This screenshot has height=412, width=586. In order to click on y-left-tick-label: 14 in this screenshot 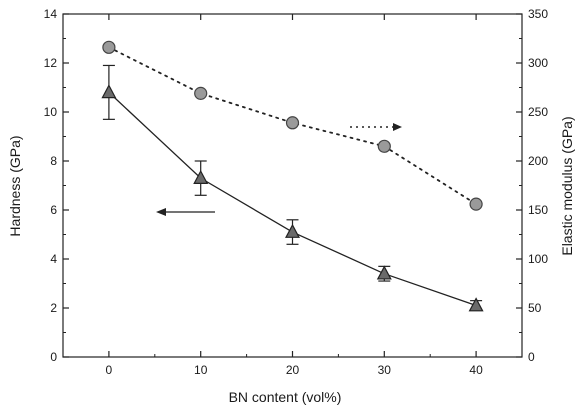, I will do `click(51, 14)`.